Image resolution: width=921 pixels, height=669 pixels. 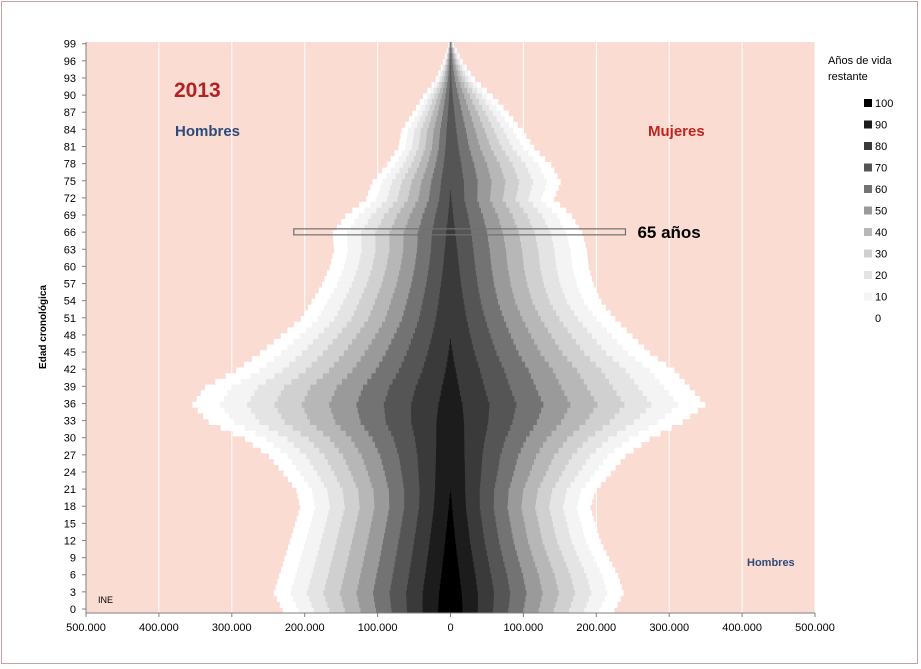 I want to click on y-tick-label: 99, so click(x=70, y=45).